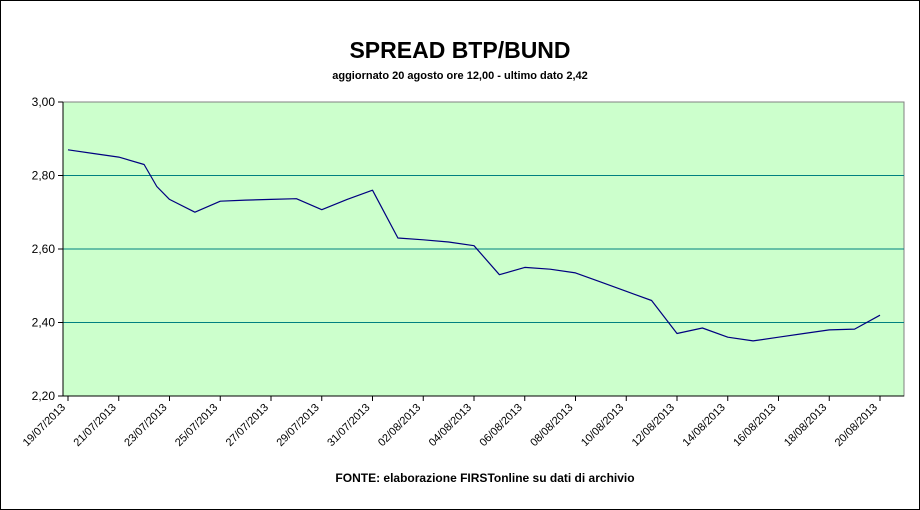 The height and width of the screenshot is (510, 920). What do you see at coordinates (856, 425) in the screenshot?
I see `x-tick-label: 20/08/2013` at bounding box center [856, 425].